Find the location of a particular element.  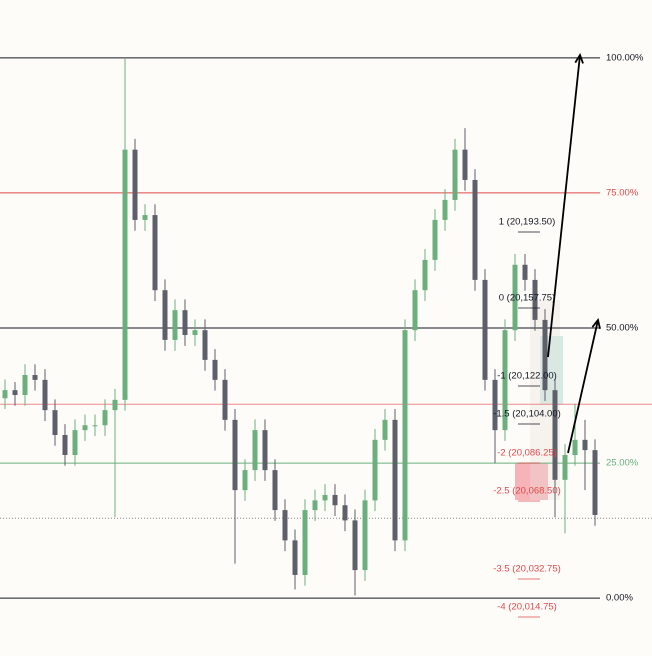

annotation-label: 0 (20,157.75) is located at coordinates (527, 298).